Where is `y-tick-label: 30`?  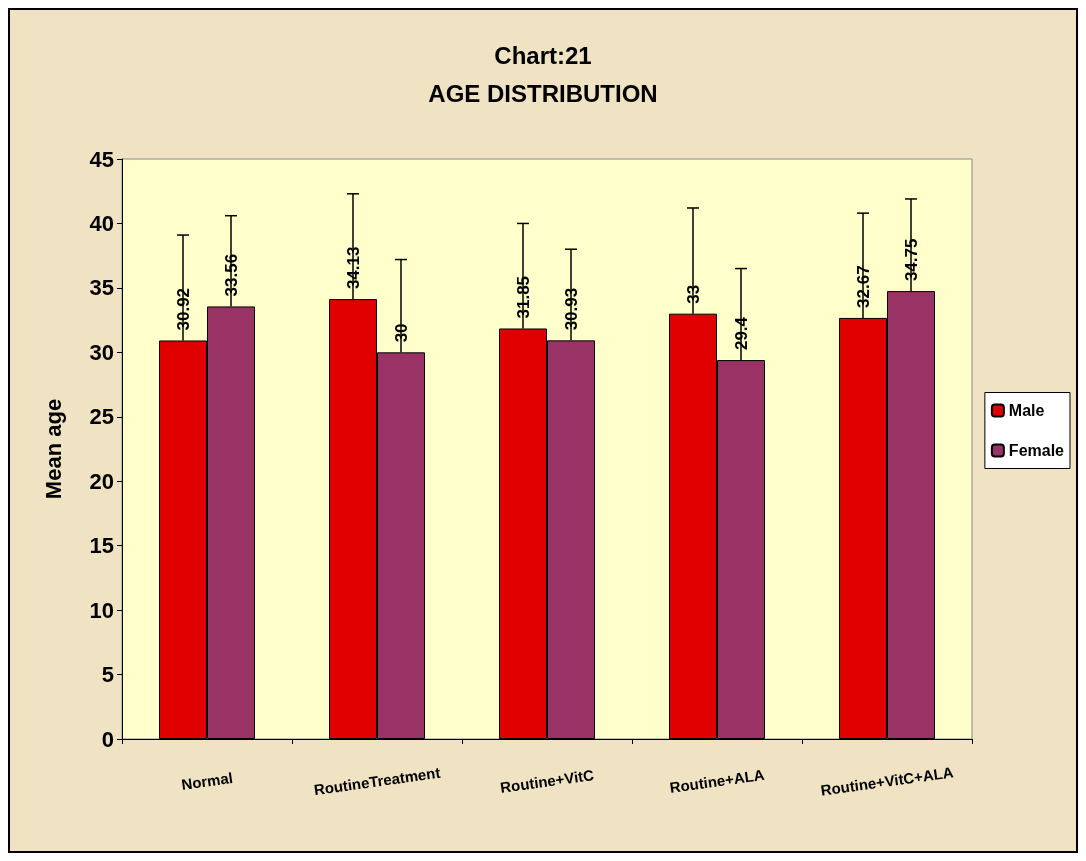 y-tick-label: 30 is located at coordinates (101, 352).